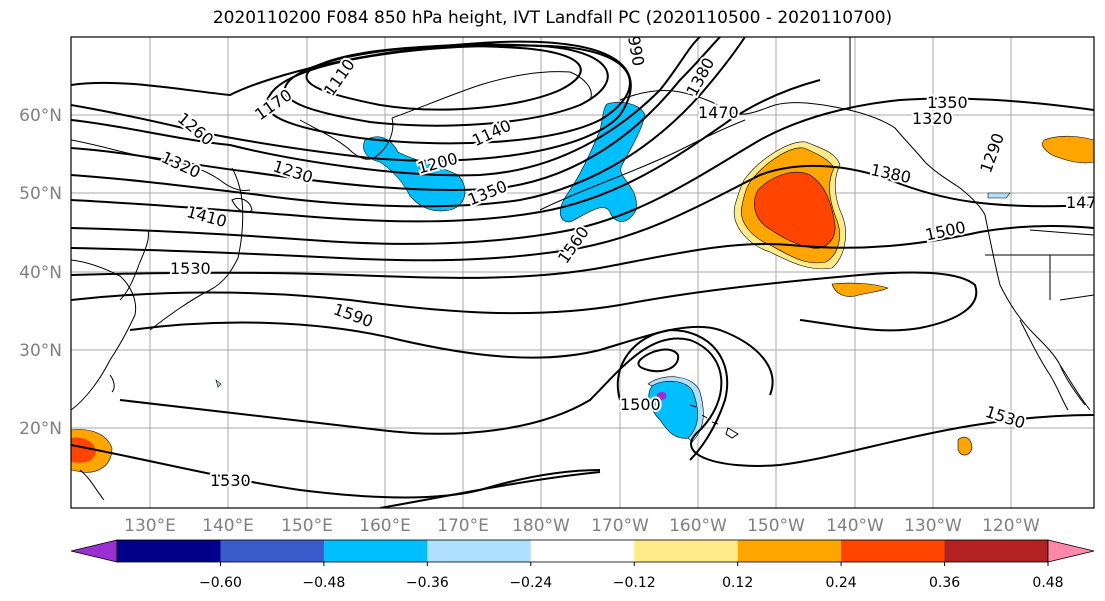 The width and height of the screenshot is (1105, 601). What do you see at coordinates (737, 583) in the screenshot?
I see `colorbar-tick-label: 0.12` at bounding box center [737, 583].